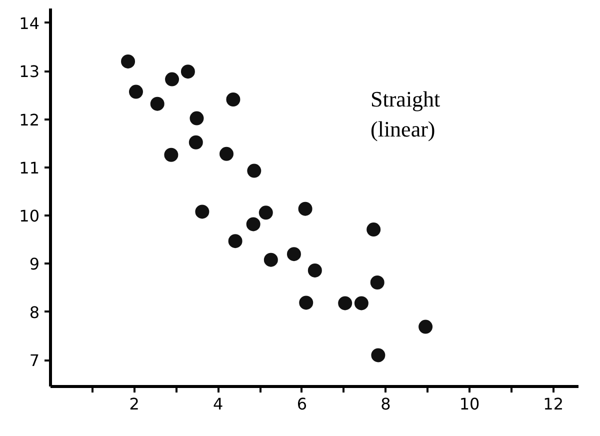  Describe the element at coordinates (29, 216) in the screenshot. I see `y-tick-label: 10` at that location.